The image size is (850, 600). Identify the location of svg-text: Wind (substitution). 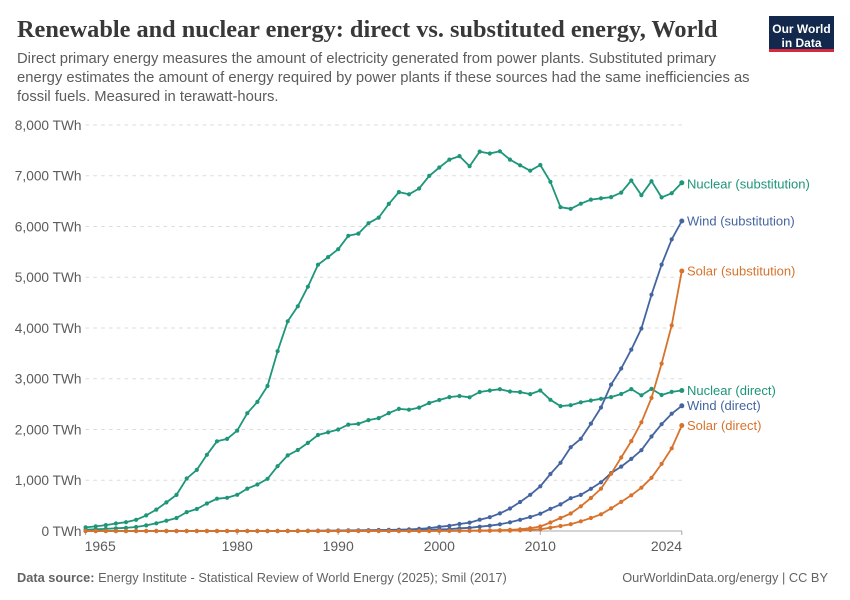
(741, 221).